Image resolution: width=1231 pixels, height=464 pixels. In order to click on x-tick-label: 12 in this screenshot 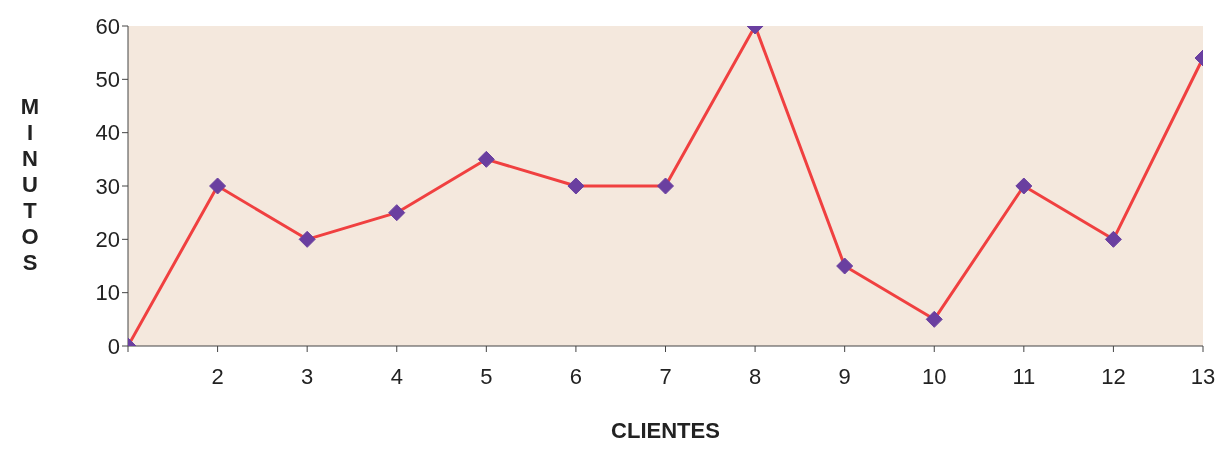, I will do `click(1113, 376)`.